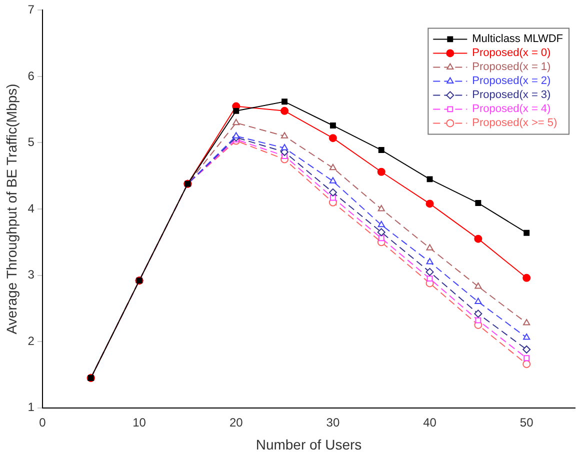  I want to click on y-tick-label: 5, so click(31, 142).